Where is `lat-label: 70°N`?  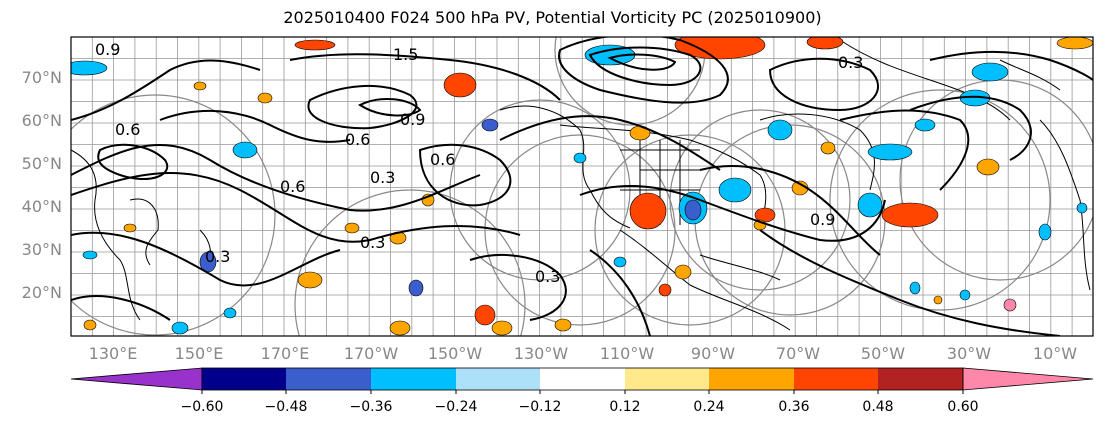
lat-label: 70°N is located at coordinates (41, 77).